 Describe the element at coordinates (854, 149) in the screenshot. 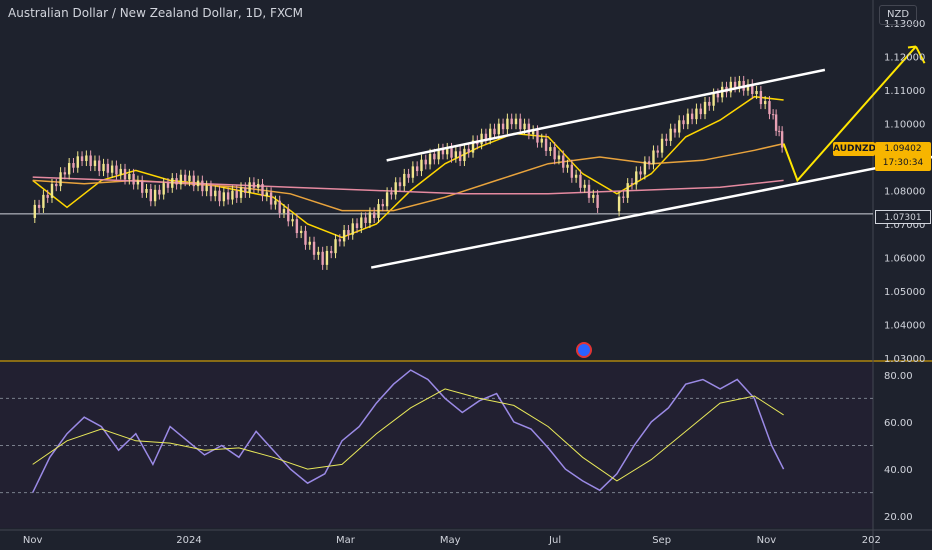

I see `symbol-tag: AUDNZD` at that location.